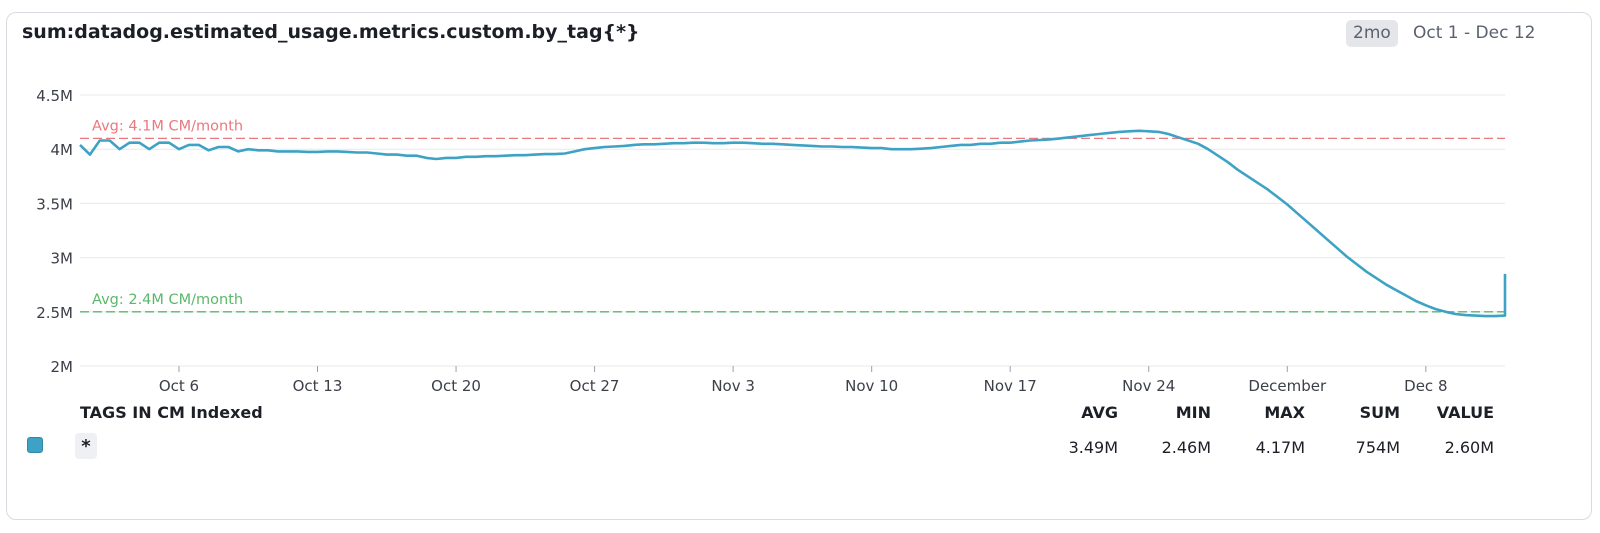 This screenshot has width=1600, height=533. What do you see at coordinates (54, 96) in the screenshot?
I see `y-tick-label: 4.5M` at bounding box center [54, 96].